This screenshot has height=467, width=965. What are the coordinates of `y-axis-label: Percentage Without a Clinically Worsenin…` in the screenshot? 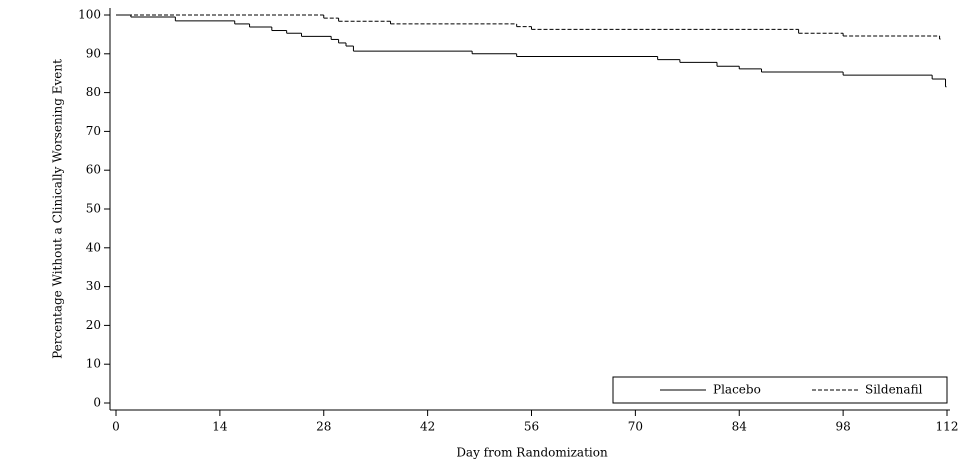 It's located at (58, 209).